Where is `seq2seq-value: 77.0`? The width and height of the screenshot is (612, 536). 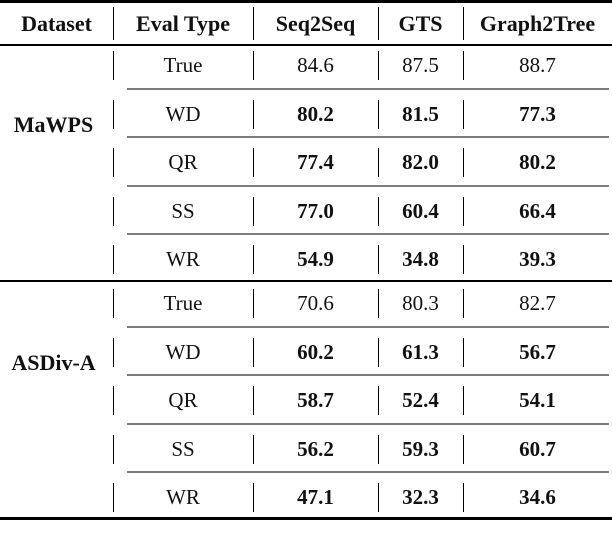 seq2seq-value: 77.0 is located at coordinates (316, 211).